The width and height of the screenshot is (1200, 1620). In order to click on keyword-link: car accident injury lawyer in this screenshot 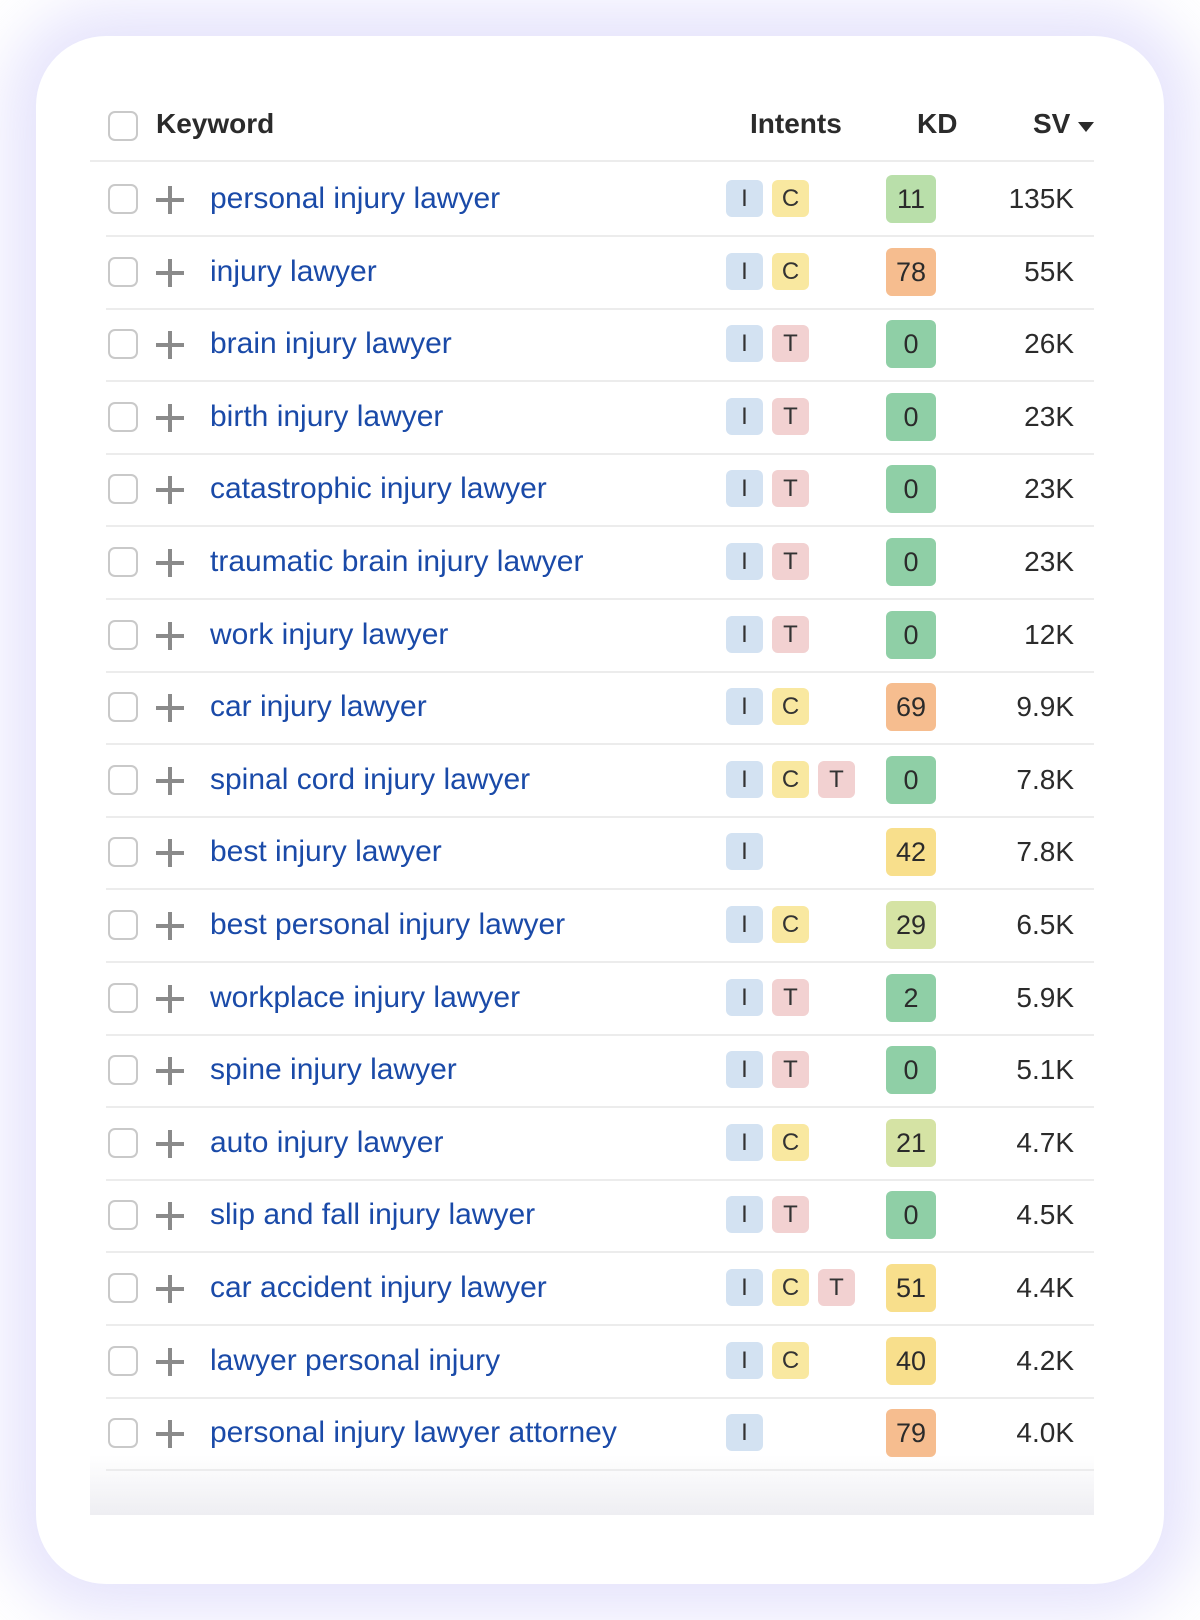, I will do `click(378, 1287)`.